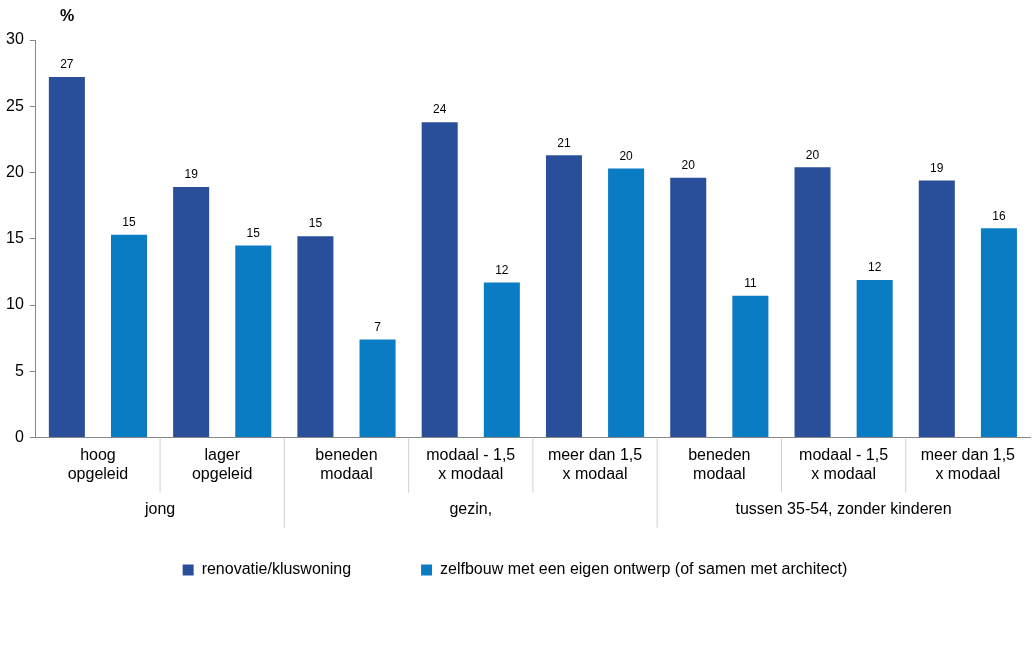  What do you see at coordinates (15, 304) in the screenshot?
I see `y-tick-label: 10` at bounding box center [15, 304].